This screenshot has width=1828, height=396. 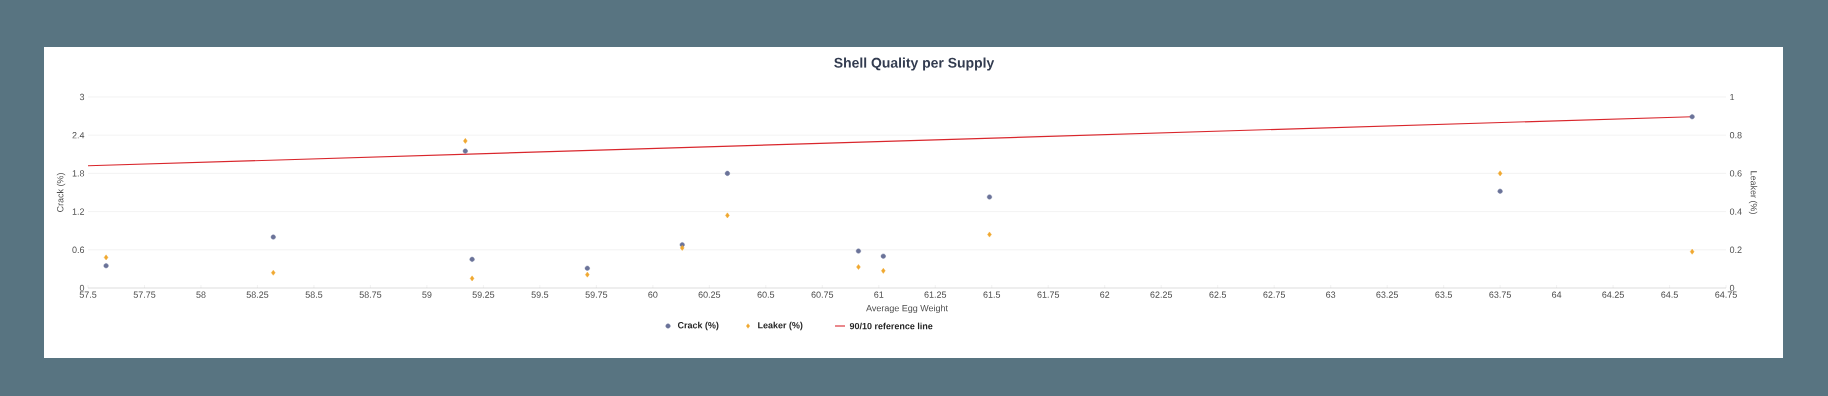 What do you see at coordinates (1732, 288) in the screenshot?
I see `y2-tick-label: 0` at bounding box center [1732, 288].